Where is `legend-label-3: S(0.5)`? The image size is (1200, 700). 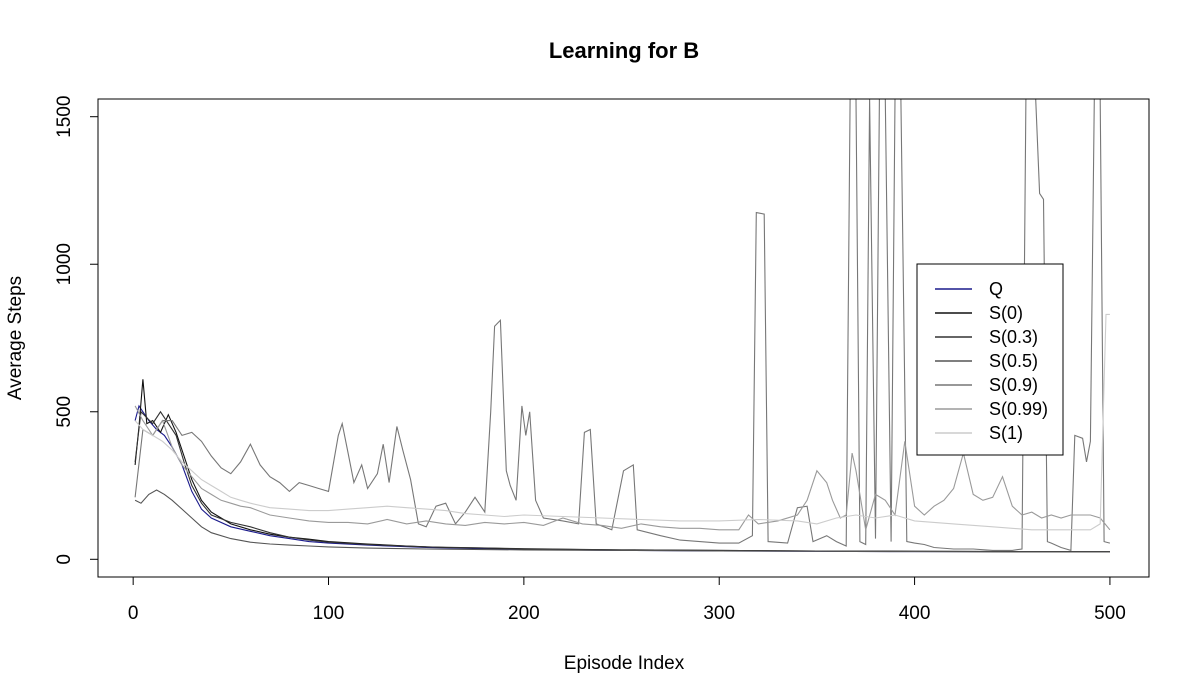 legend-label-3: S(0.5) is located at coordinates (1013, 361).